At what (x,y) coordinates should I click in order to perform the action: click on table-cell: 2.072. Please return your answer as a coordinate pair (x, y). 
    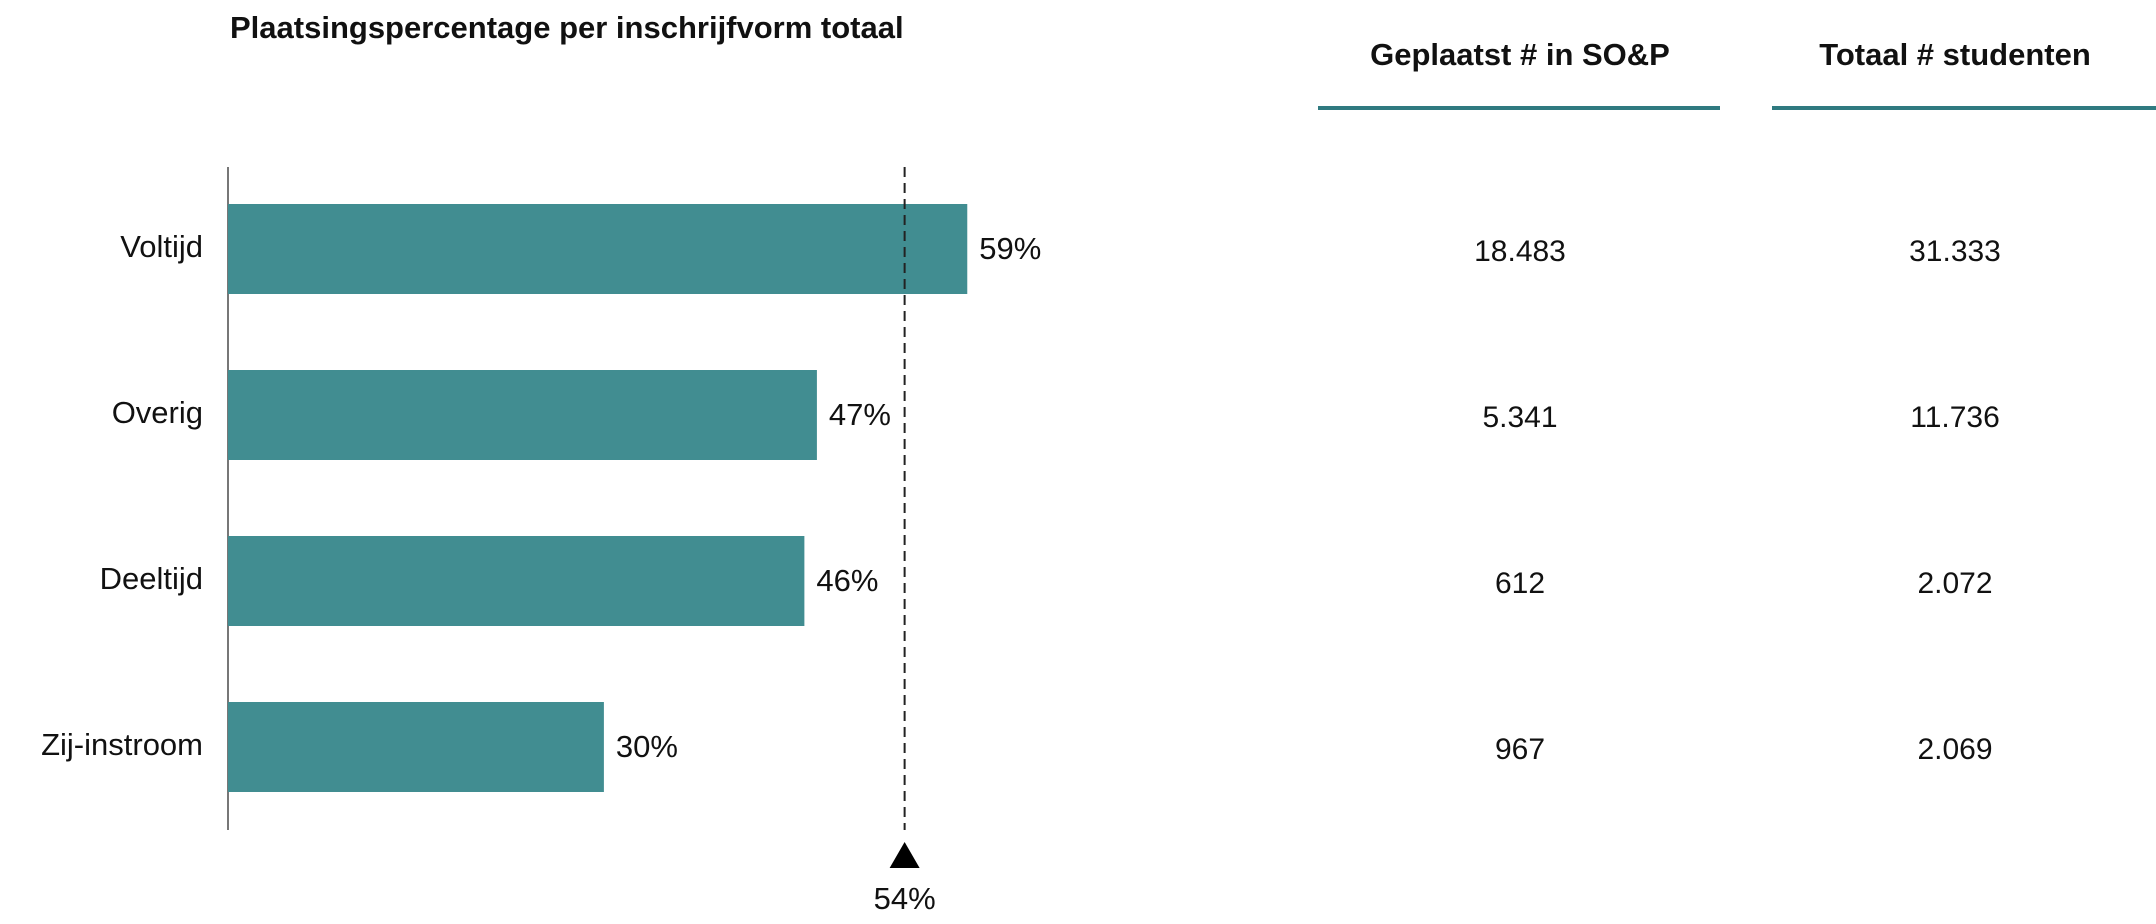
    Looking at the image, I should click on (1954, 583).